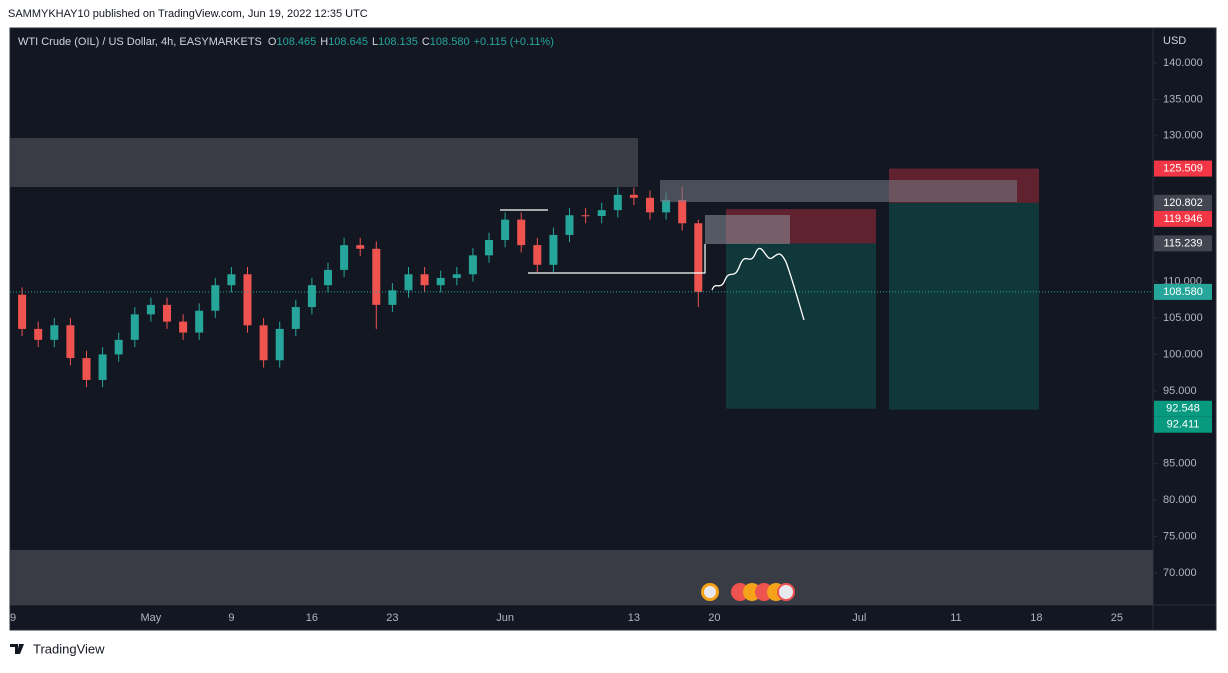 Image resolution: width=1228 pixels, height=673 pixels. What do you see at coordinates (748, 592) in the screenshot?
I see `event-flags` at bounding box center [748, 592].